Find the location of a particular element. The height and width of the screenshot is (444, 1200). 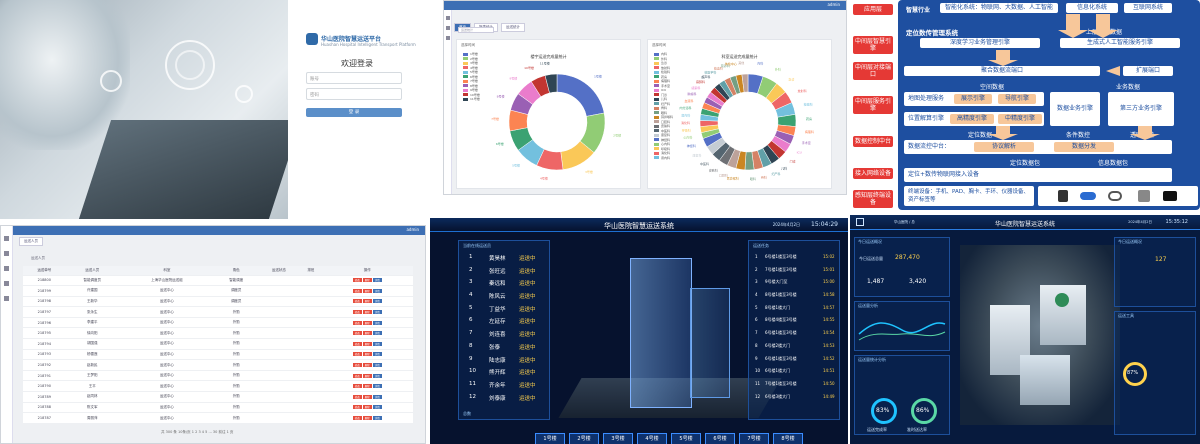

chart-icon is located at coordinates (6, 268).